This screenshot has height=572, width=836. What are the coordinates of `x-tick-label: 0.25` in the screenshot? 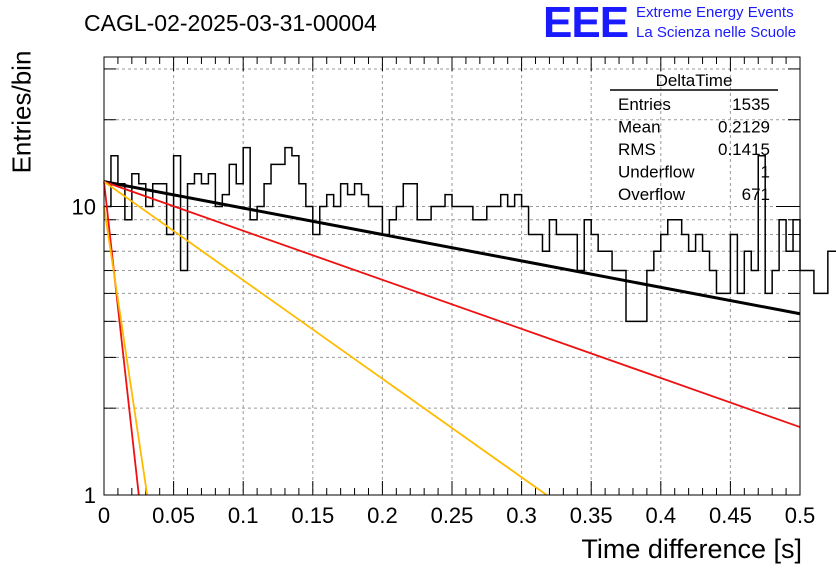 It's located at (452, 515).